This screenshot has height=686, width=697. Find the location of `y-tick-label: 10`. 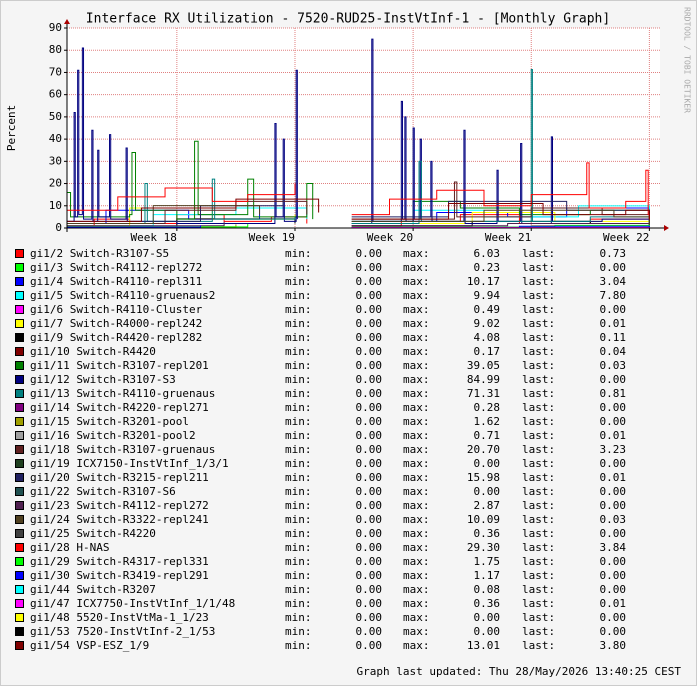

y-tick-label: 10 is located at coordinates (55, 205).